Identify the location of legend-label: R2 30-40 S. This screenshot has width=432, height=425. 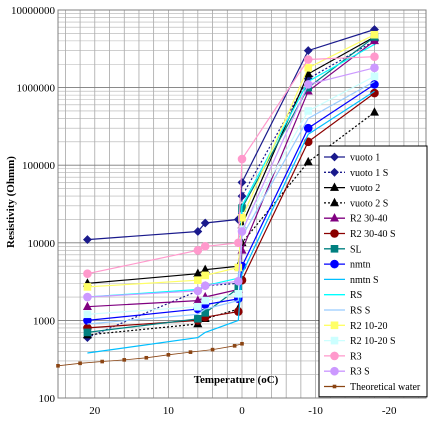
(373, 234).